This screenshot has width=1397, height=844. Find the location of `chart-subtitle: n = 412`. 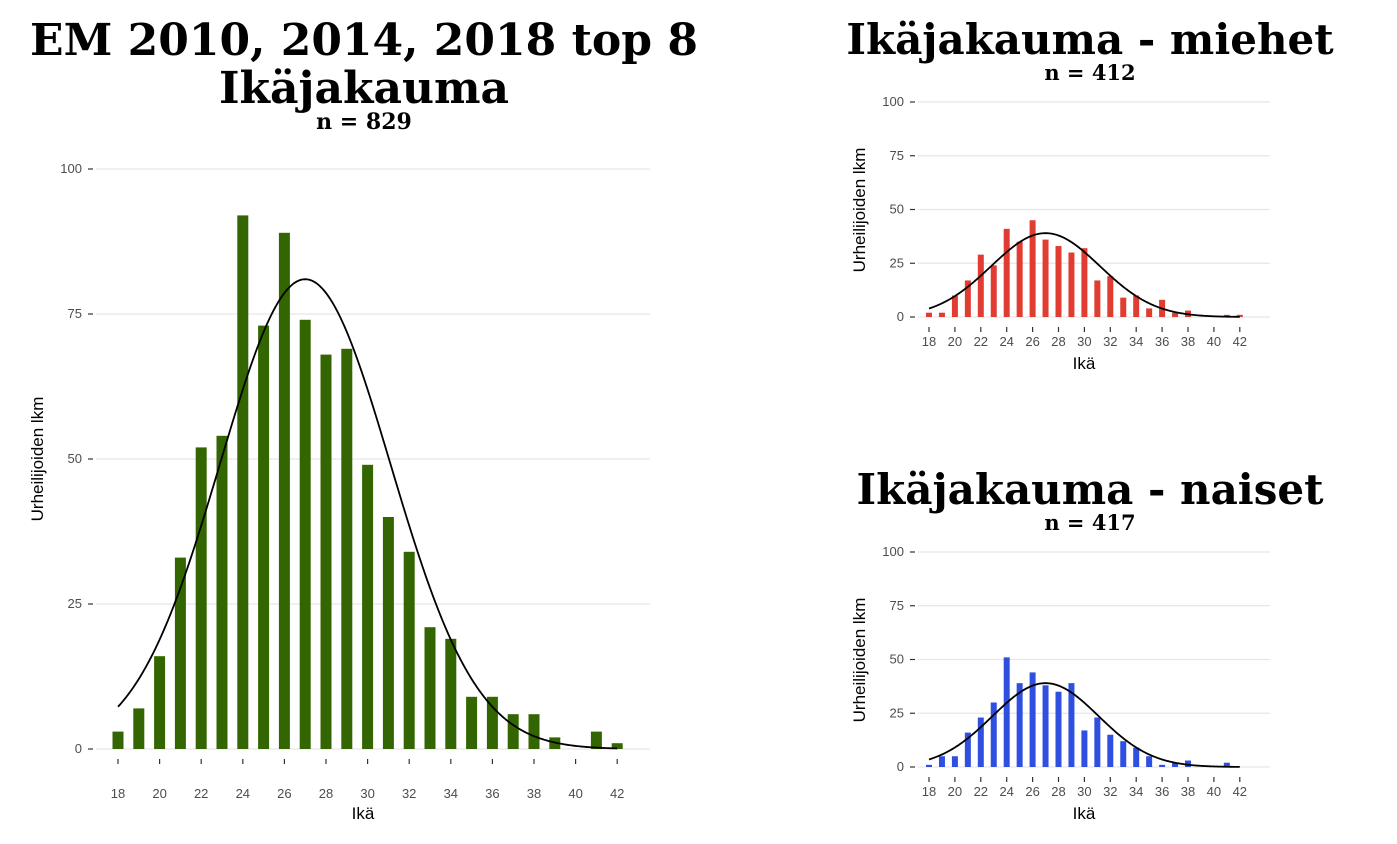

chart-subtitle: n = 412 is located at coordinates (1089, 72).